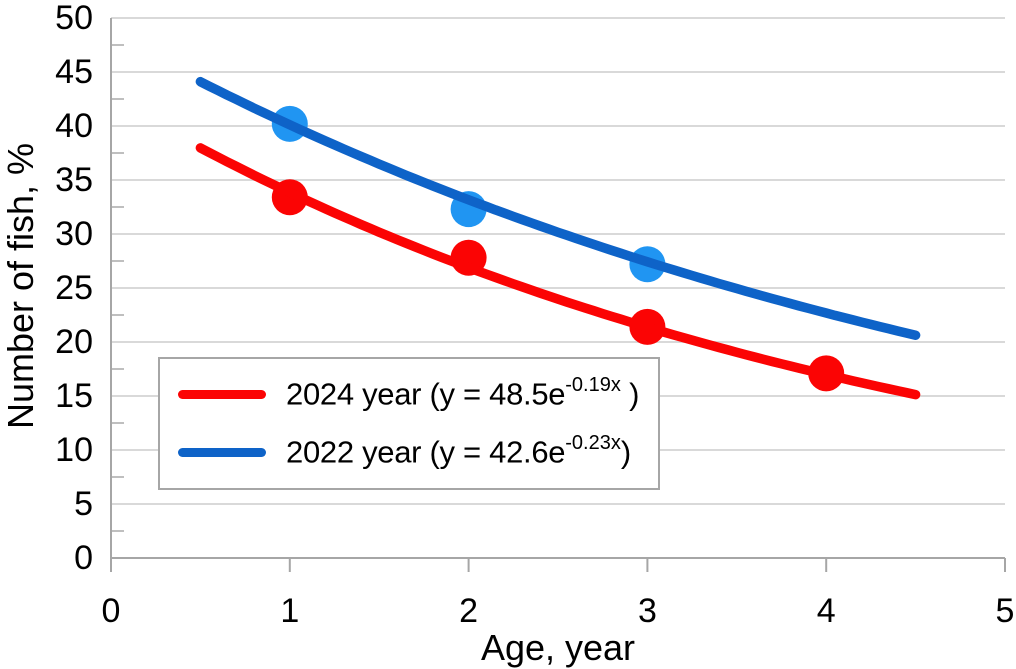 The image size is (1016, 669). Describe the element at coordinates (458, 451) in the screenshot. I see `legend-label-2022: 2022 year (y = 42.6e-0.23x)` at that location.